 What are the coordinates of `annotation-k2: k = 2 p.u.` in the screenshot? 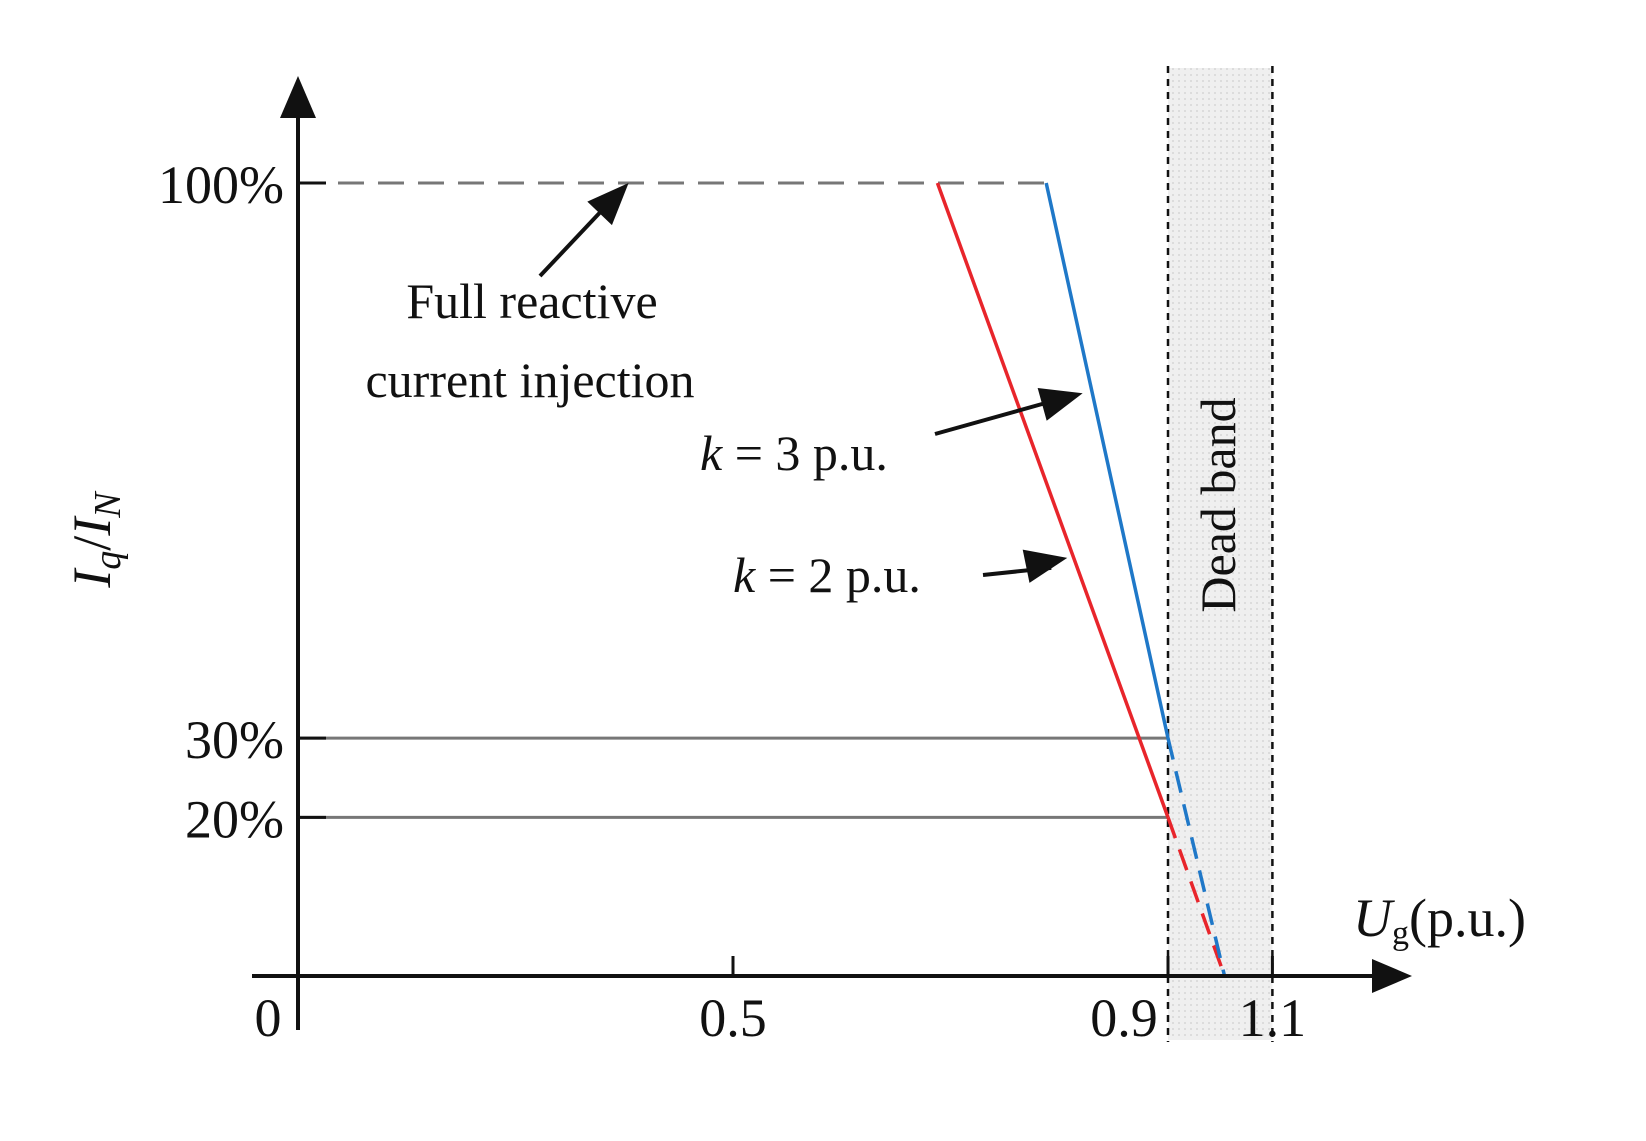 It's located at (827, 575).